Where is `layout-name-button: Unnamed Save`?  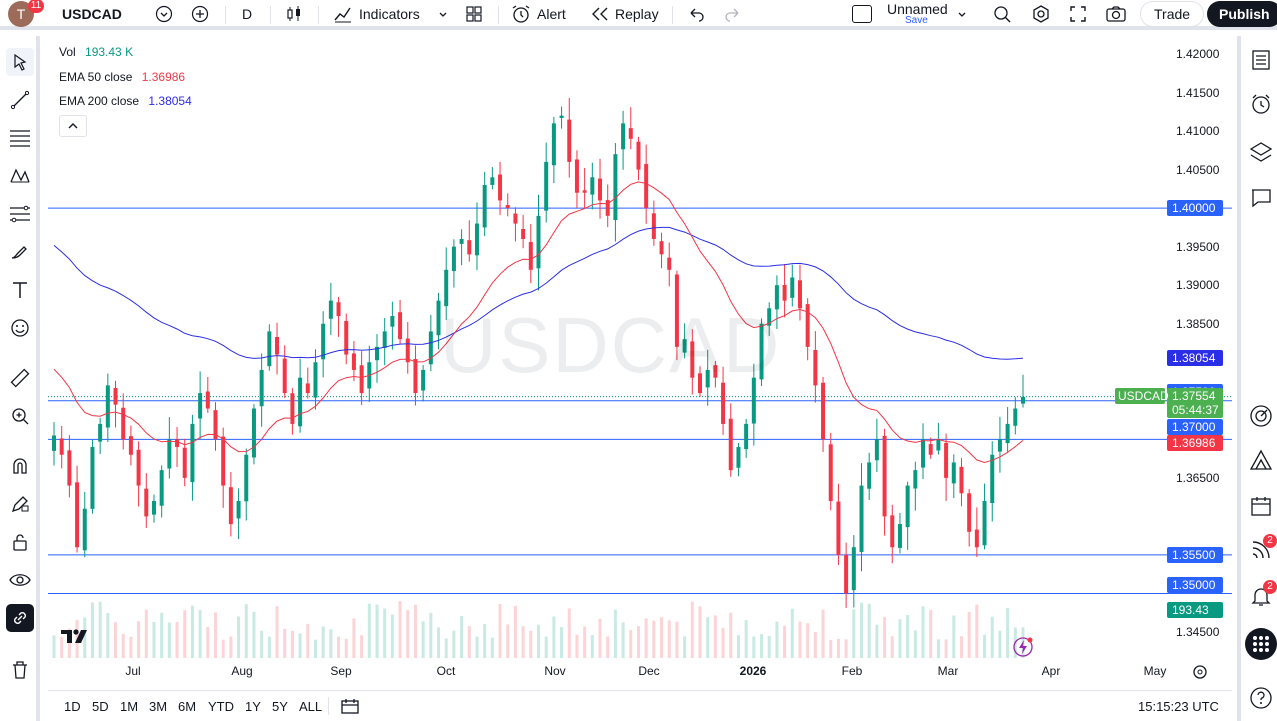
layout-name-button: Unnamed Save is located at coordinates (917, 13).